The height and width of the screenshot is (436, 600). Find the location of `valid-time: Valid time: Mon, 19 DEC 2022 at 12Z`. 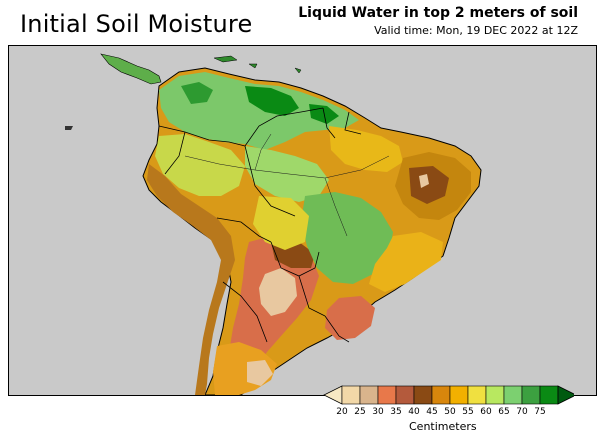

valid-time: Valid time: Mon, 19 DEC 2022 at 12Z is located at coordinates (476, 30).